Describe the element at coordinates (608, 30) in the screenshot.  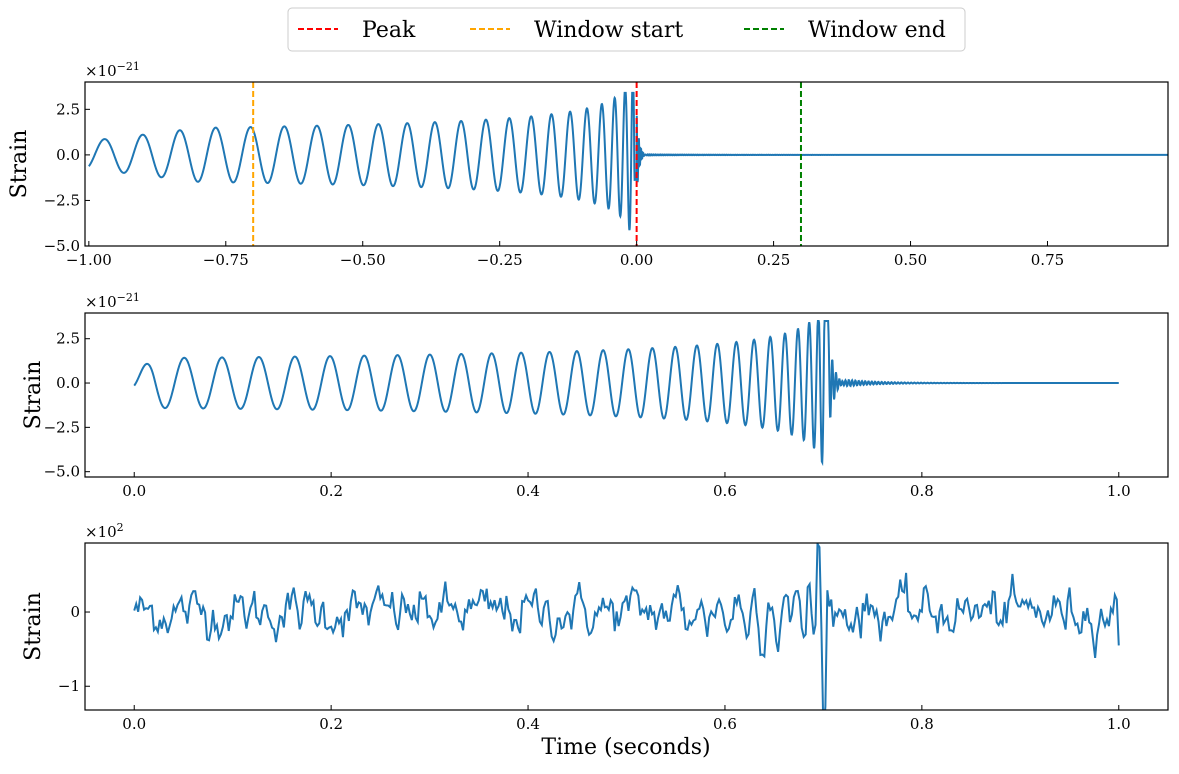
I see `legend-label-window-start: Window start` at that location.